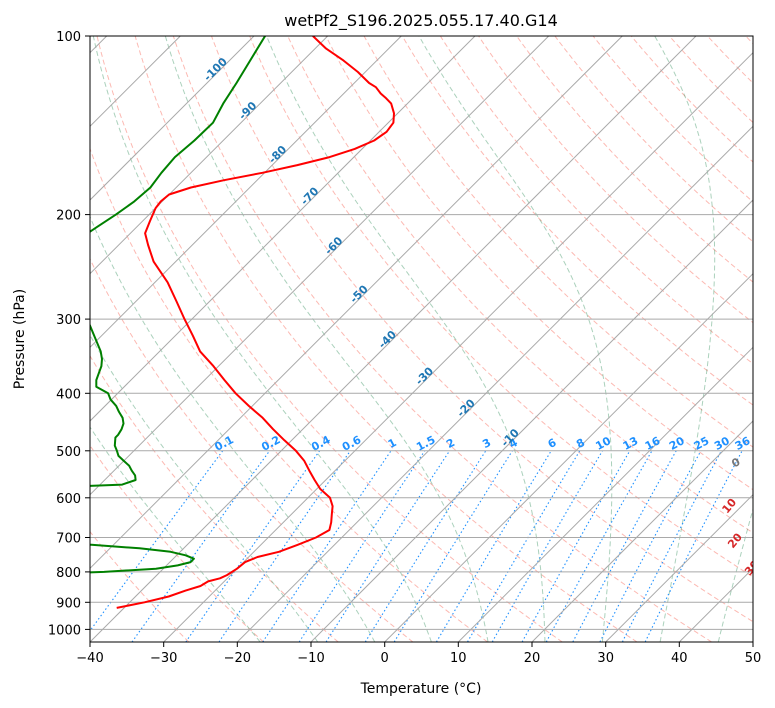 The image size is (775, 708). I want to click on mixing-ratio-label: 25, so click(702, 443).